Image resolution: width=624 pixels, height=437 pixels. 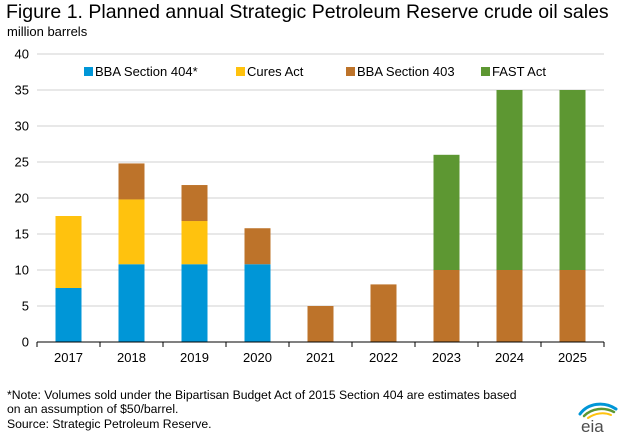 I want to click on eia-logo: eia, so click(x=598, y=418).